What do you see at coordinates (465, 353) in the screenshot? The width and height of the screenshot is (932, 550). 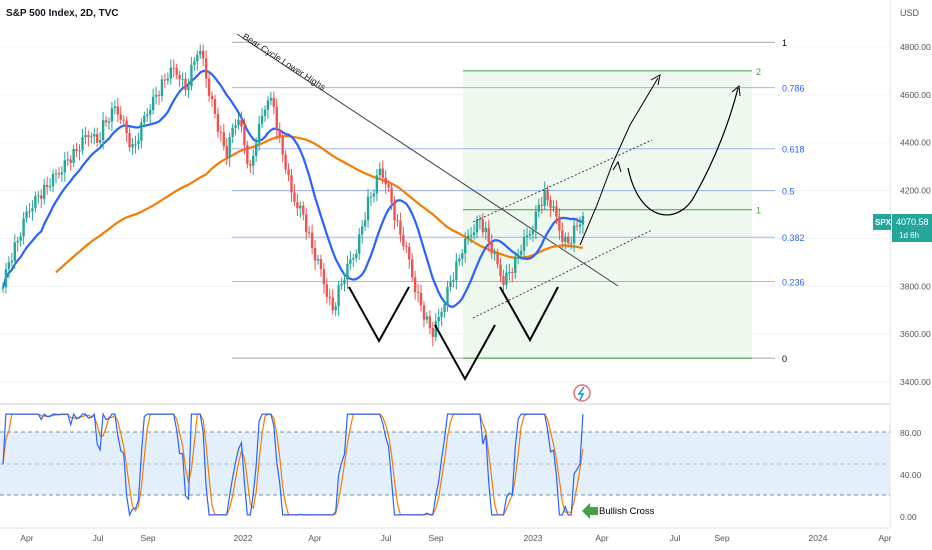 I see `pattern-v-middle` at bounding box center [465, 353].